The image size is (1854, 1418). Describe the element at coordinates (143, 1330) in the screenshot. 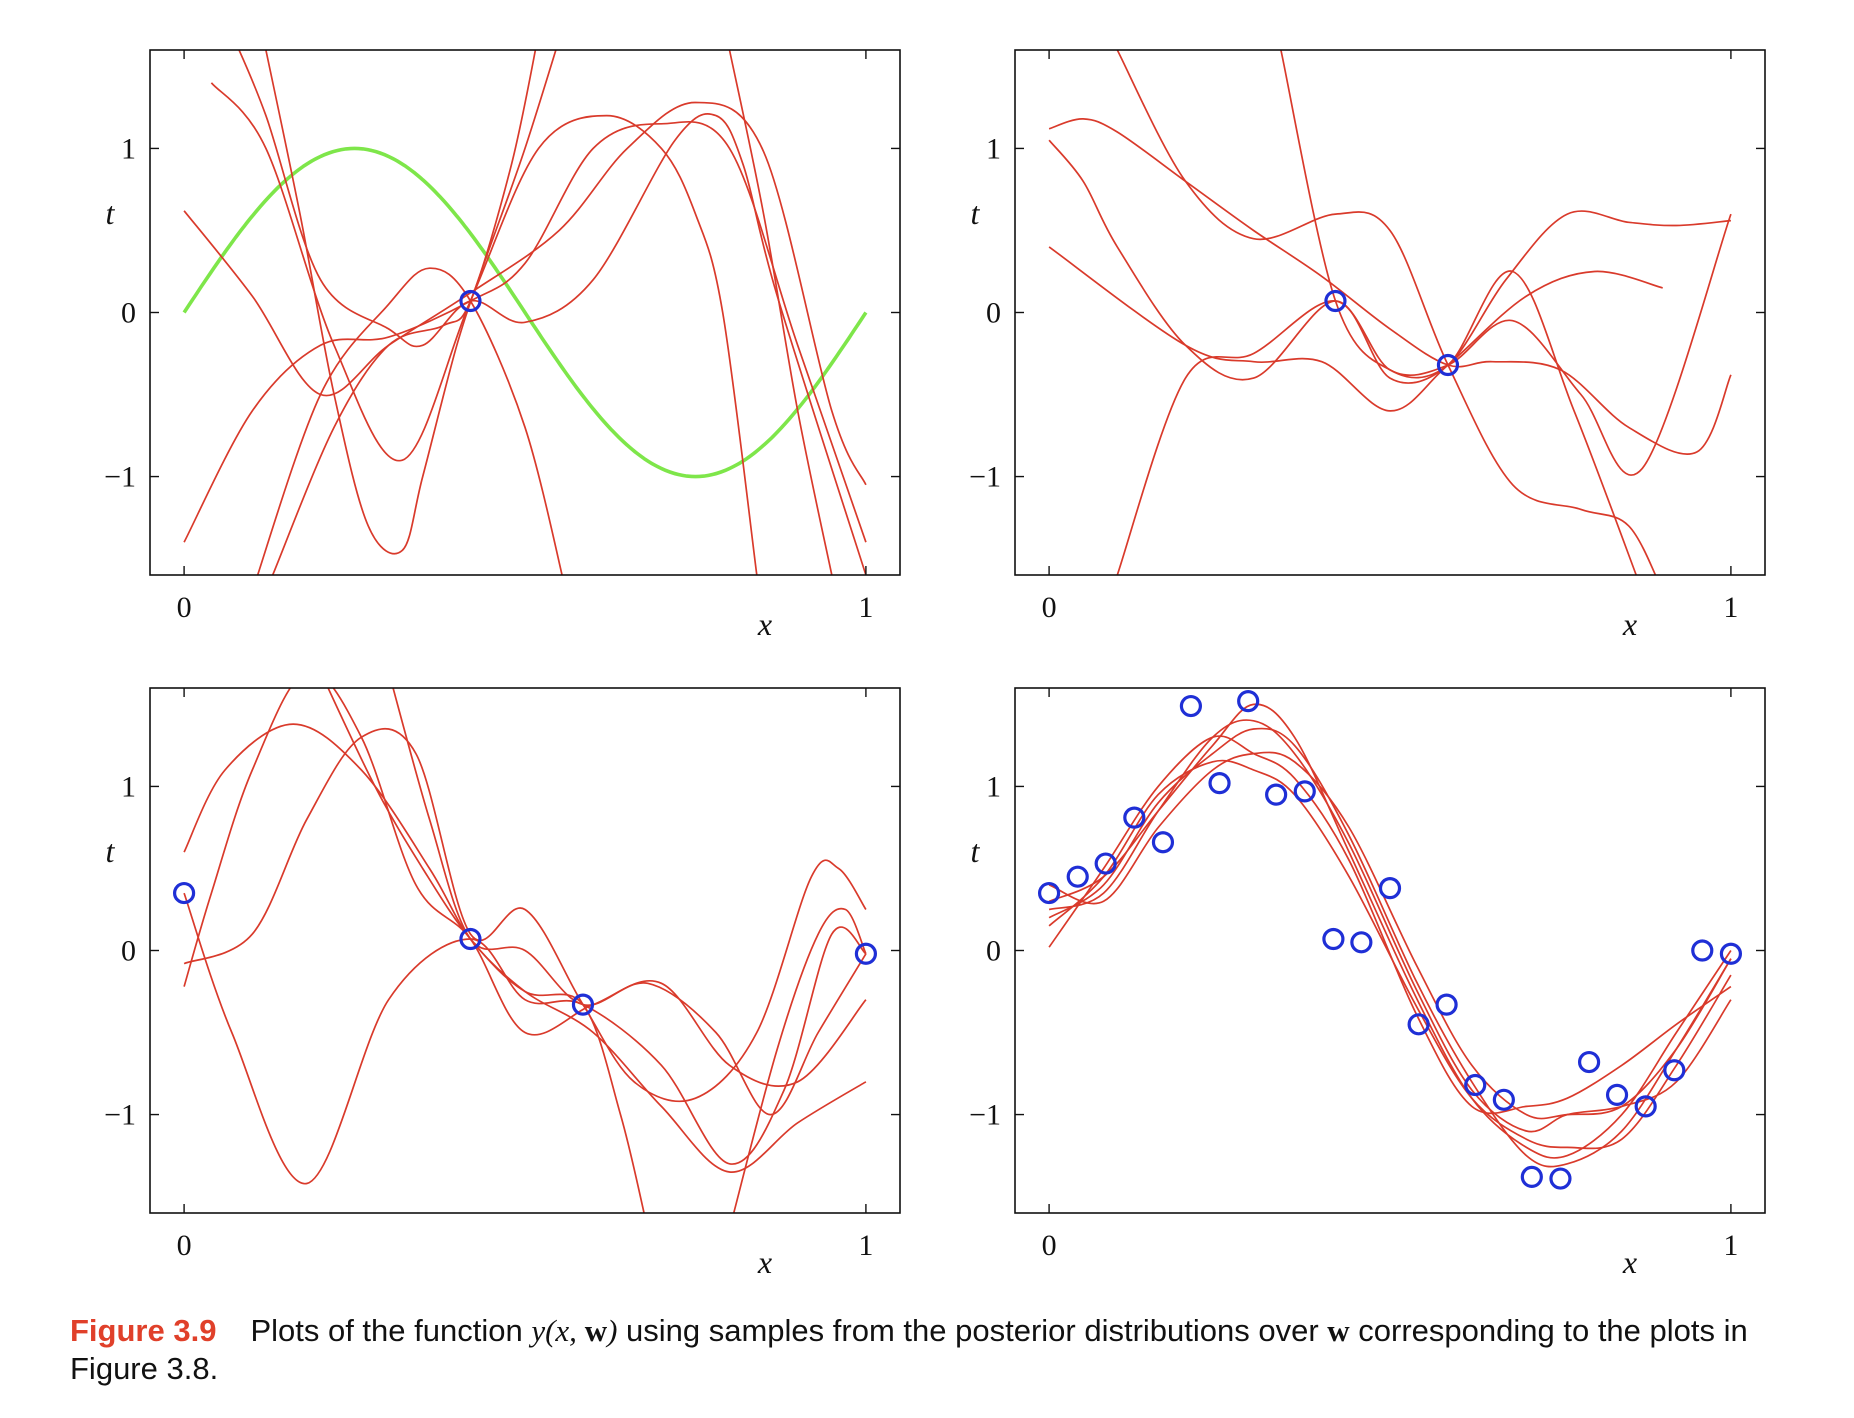

I see `caption-label: Figure 3.9` at that location.